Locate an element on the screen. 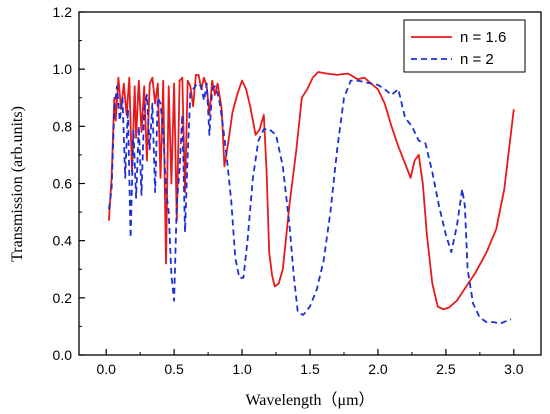  y-tick-label: 0.0 is located at coordinates (63, 355).